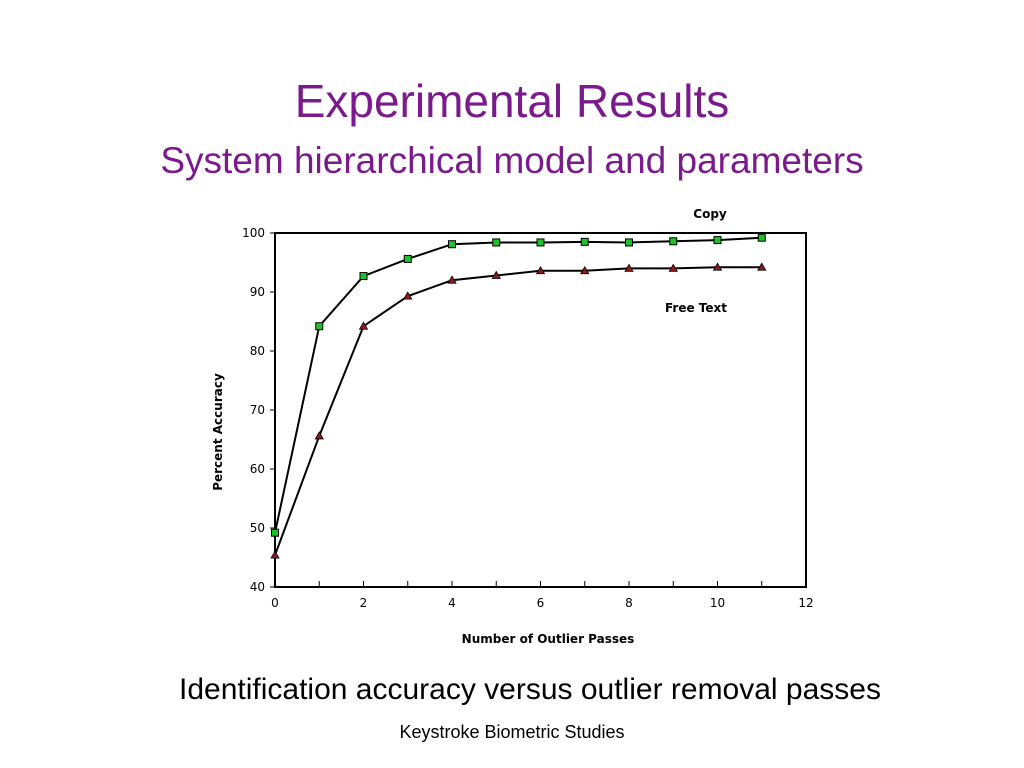 The height and width of the screenshot is (768, 1024). I want to click on slide-title: Experimental Results, so click(512, 101).